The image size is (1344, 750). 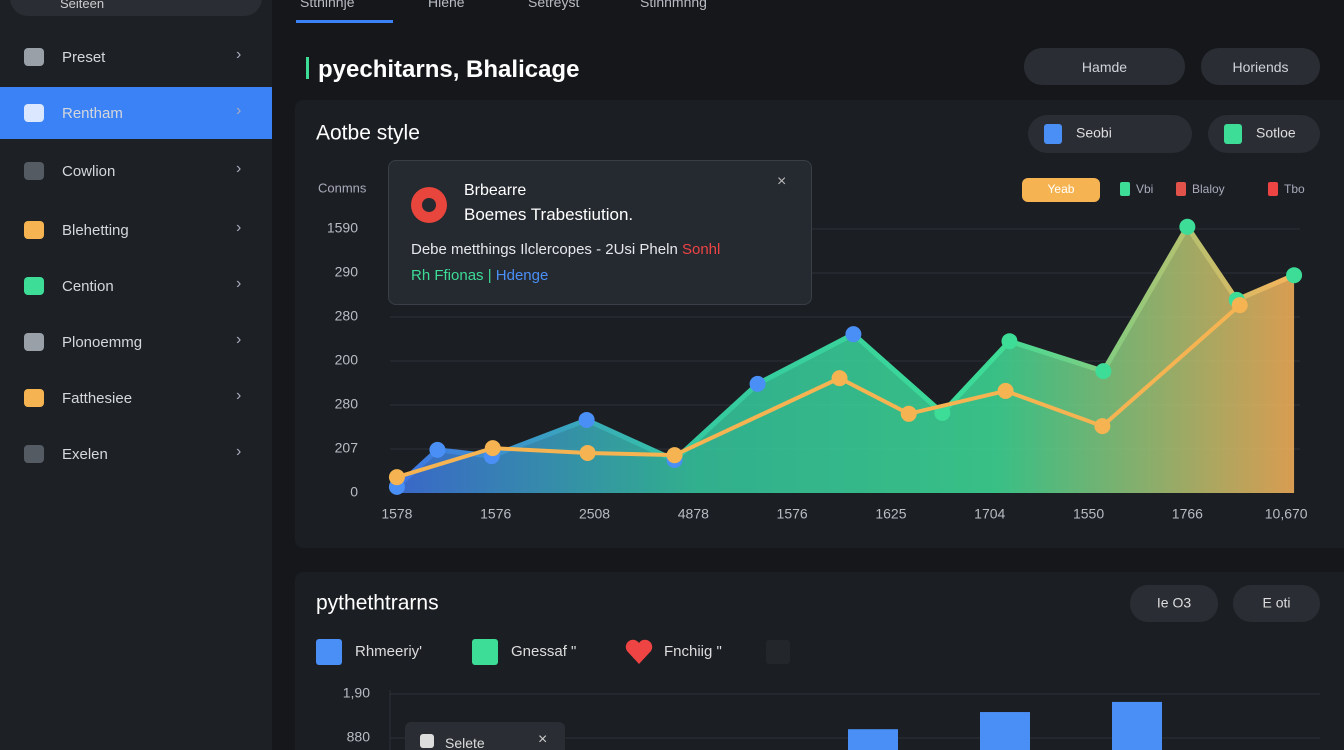 What do you see at coordinates (1187, 514) in the screenshot?
I see `x-tick-label: 1766` at bounding box center [1187, 514].